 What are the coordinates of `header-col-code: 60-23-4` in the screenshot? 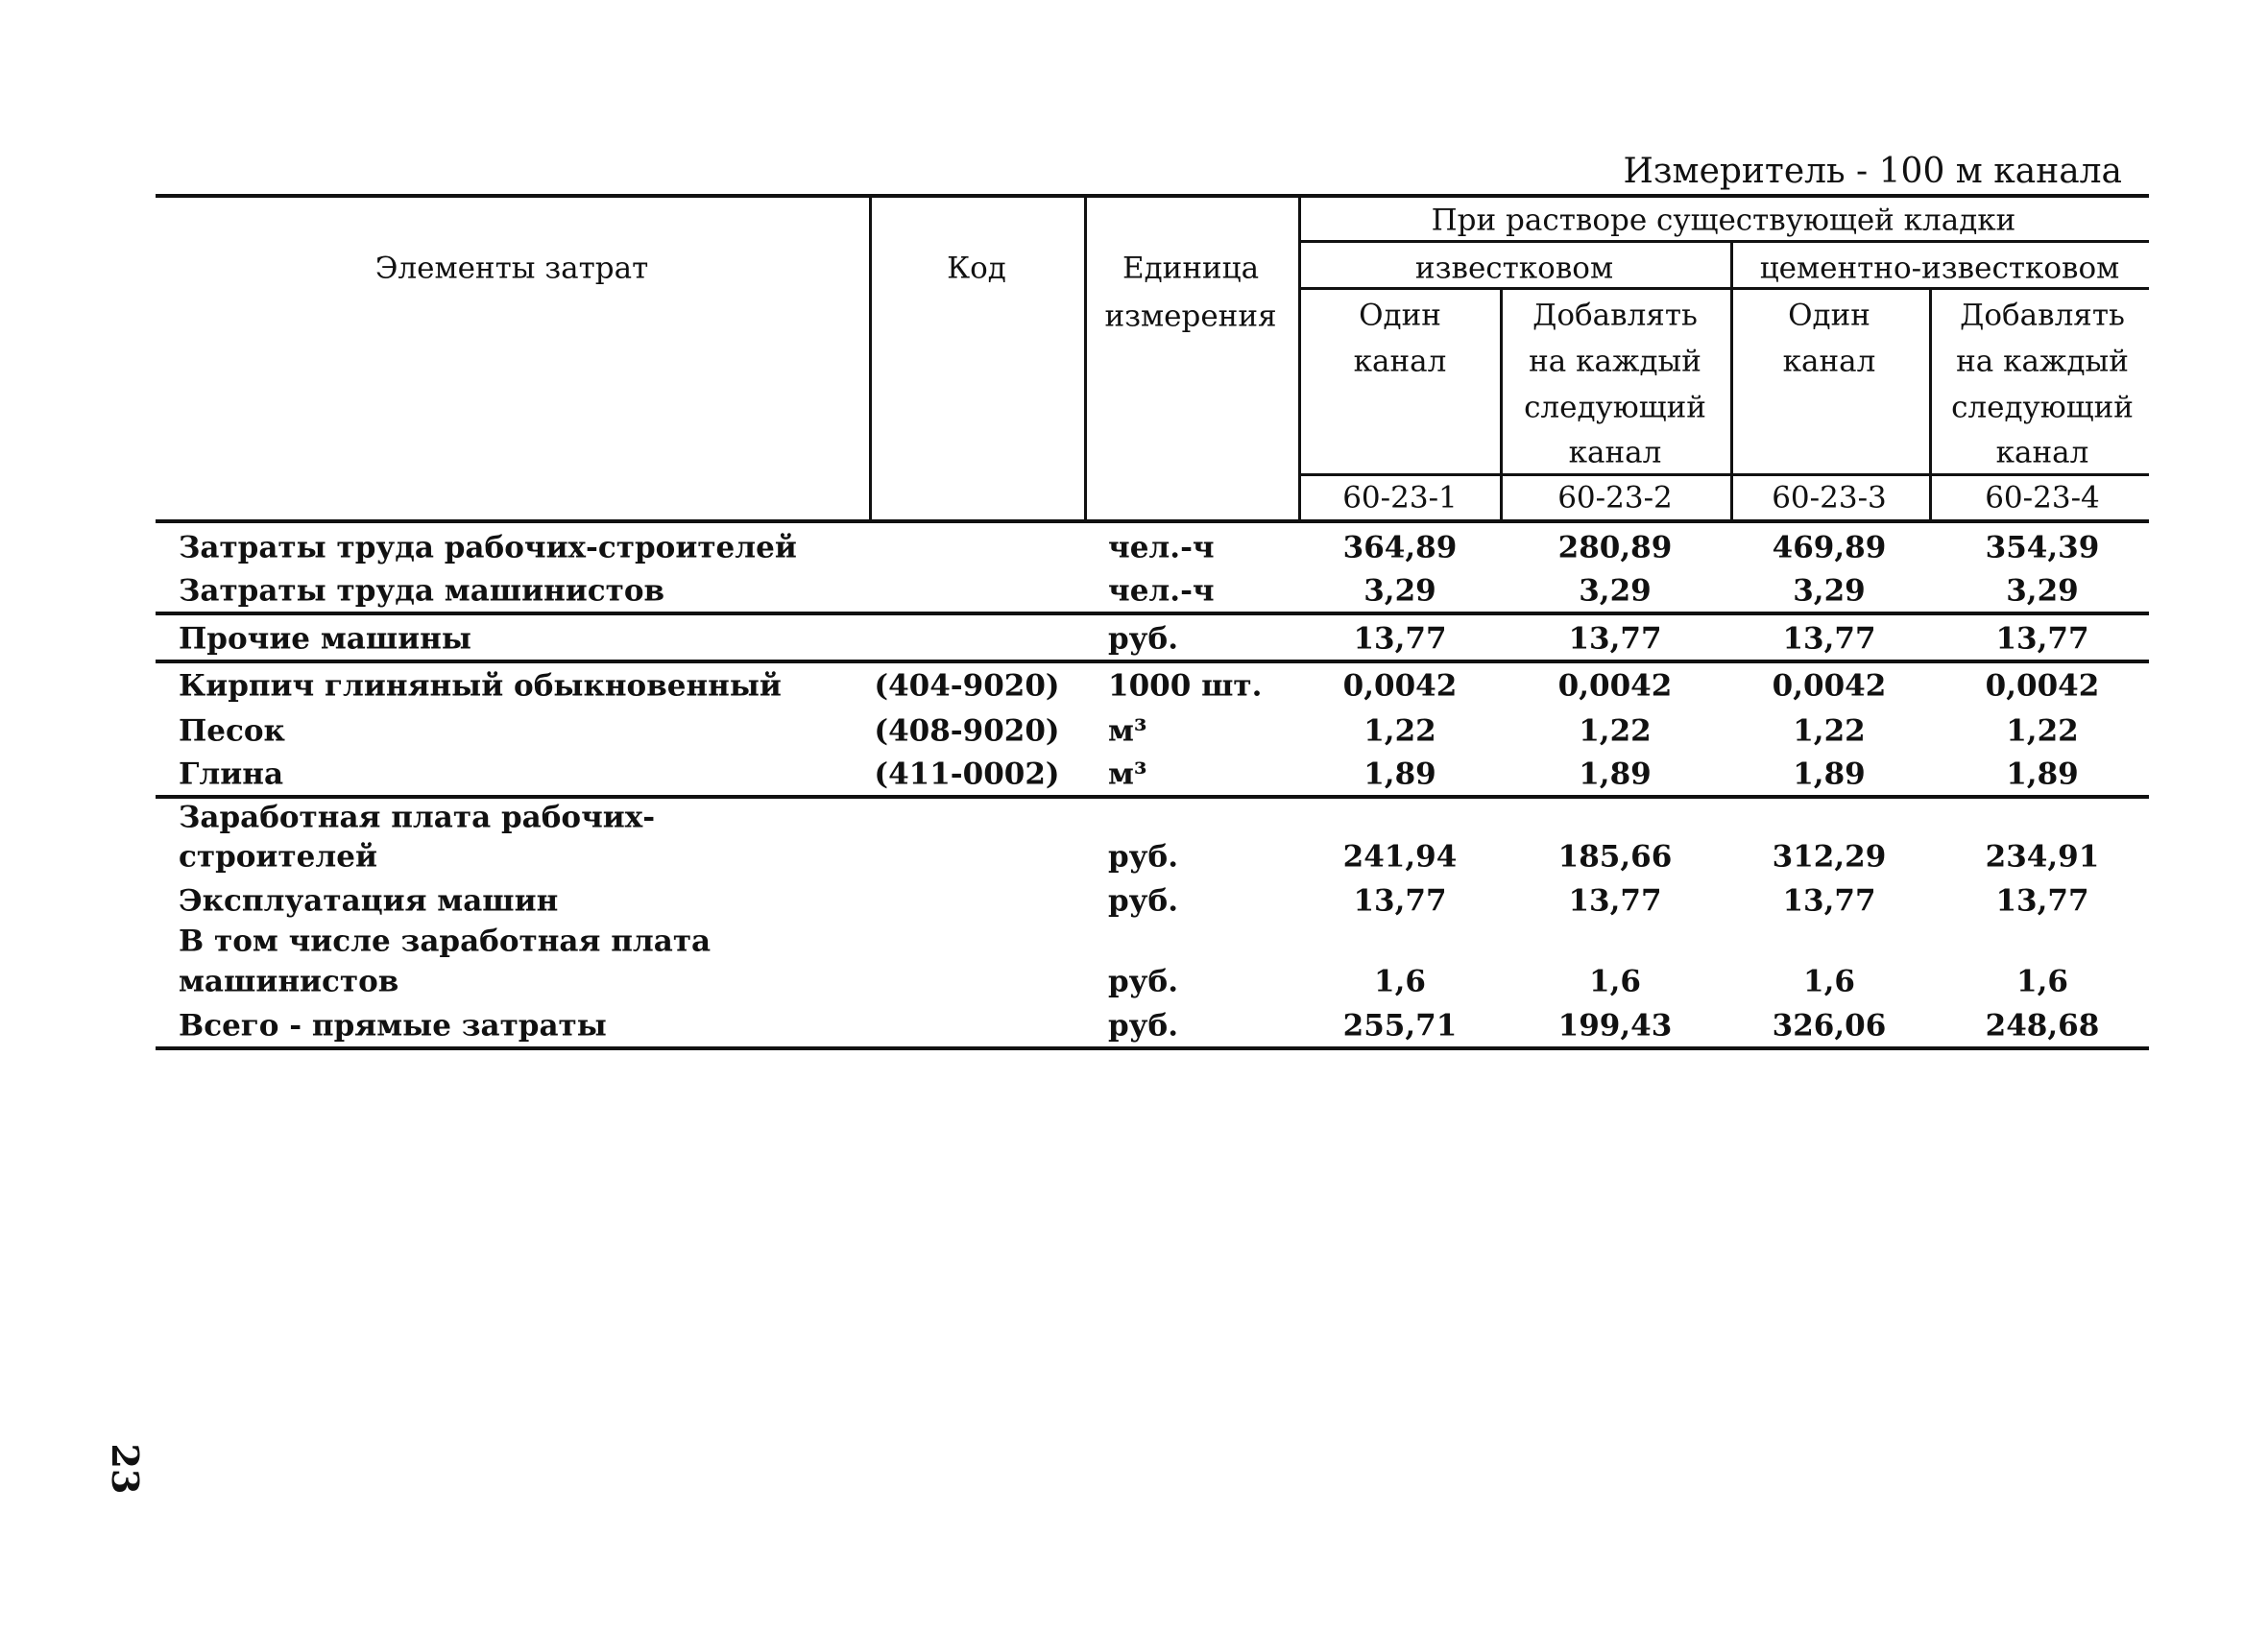 It's located at (2042, 498).